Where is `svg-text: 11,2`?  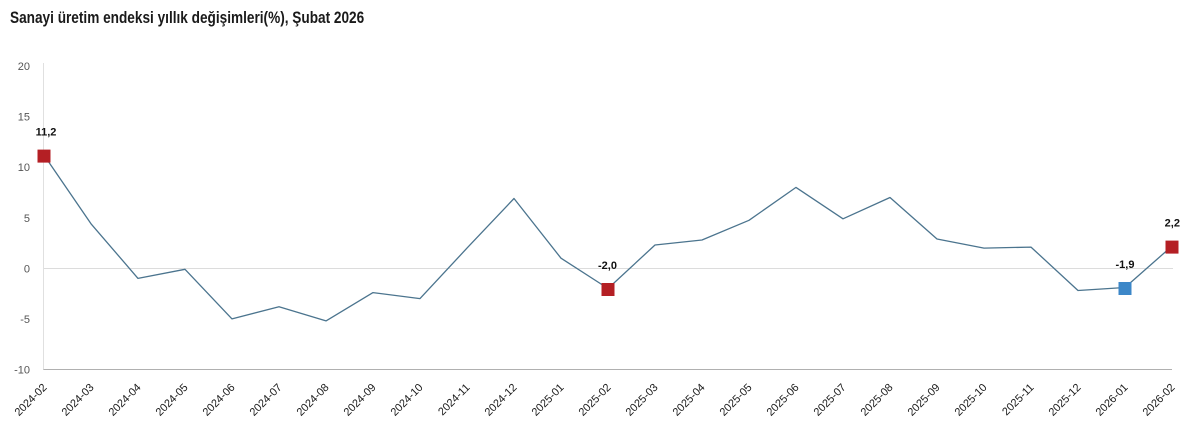 svg-text: 11,2 is located at coordinates (46, 133).